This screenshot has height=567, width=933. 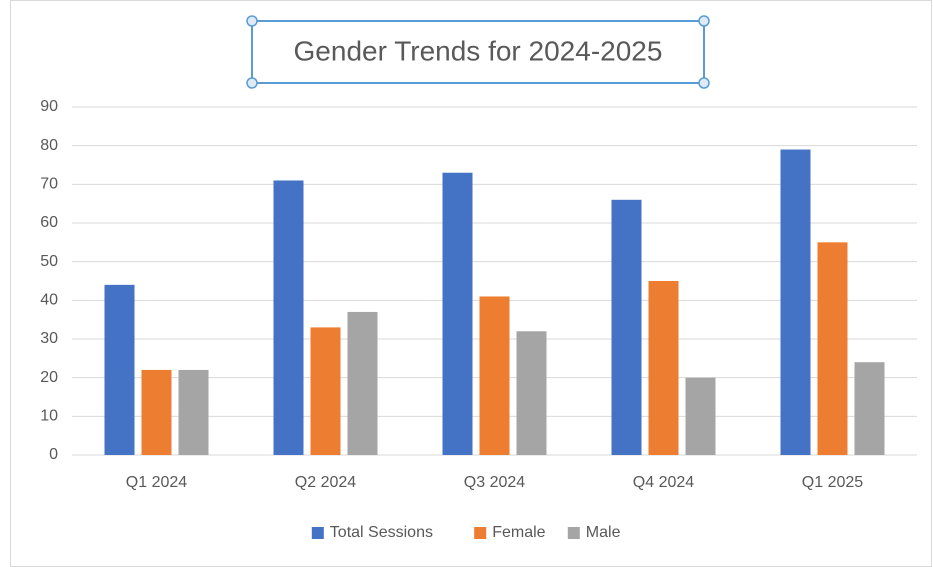 What do you see at coordinates (49, 338) in the screenshot?
I see `y-tick-label: 30` at bounding box center [49, 338].